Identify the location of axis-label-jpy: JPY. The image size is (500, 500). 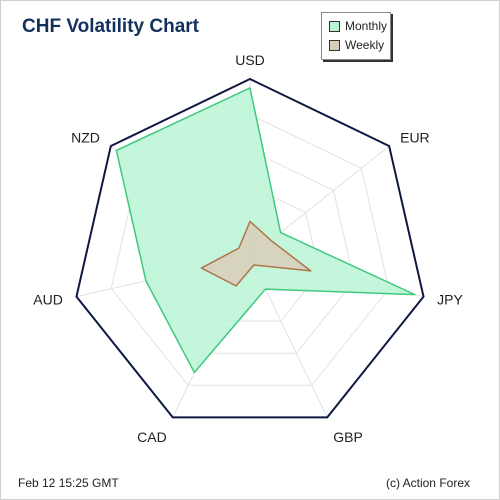
(450, 300).